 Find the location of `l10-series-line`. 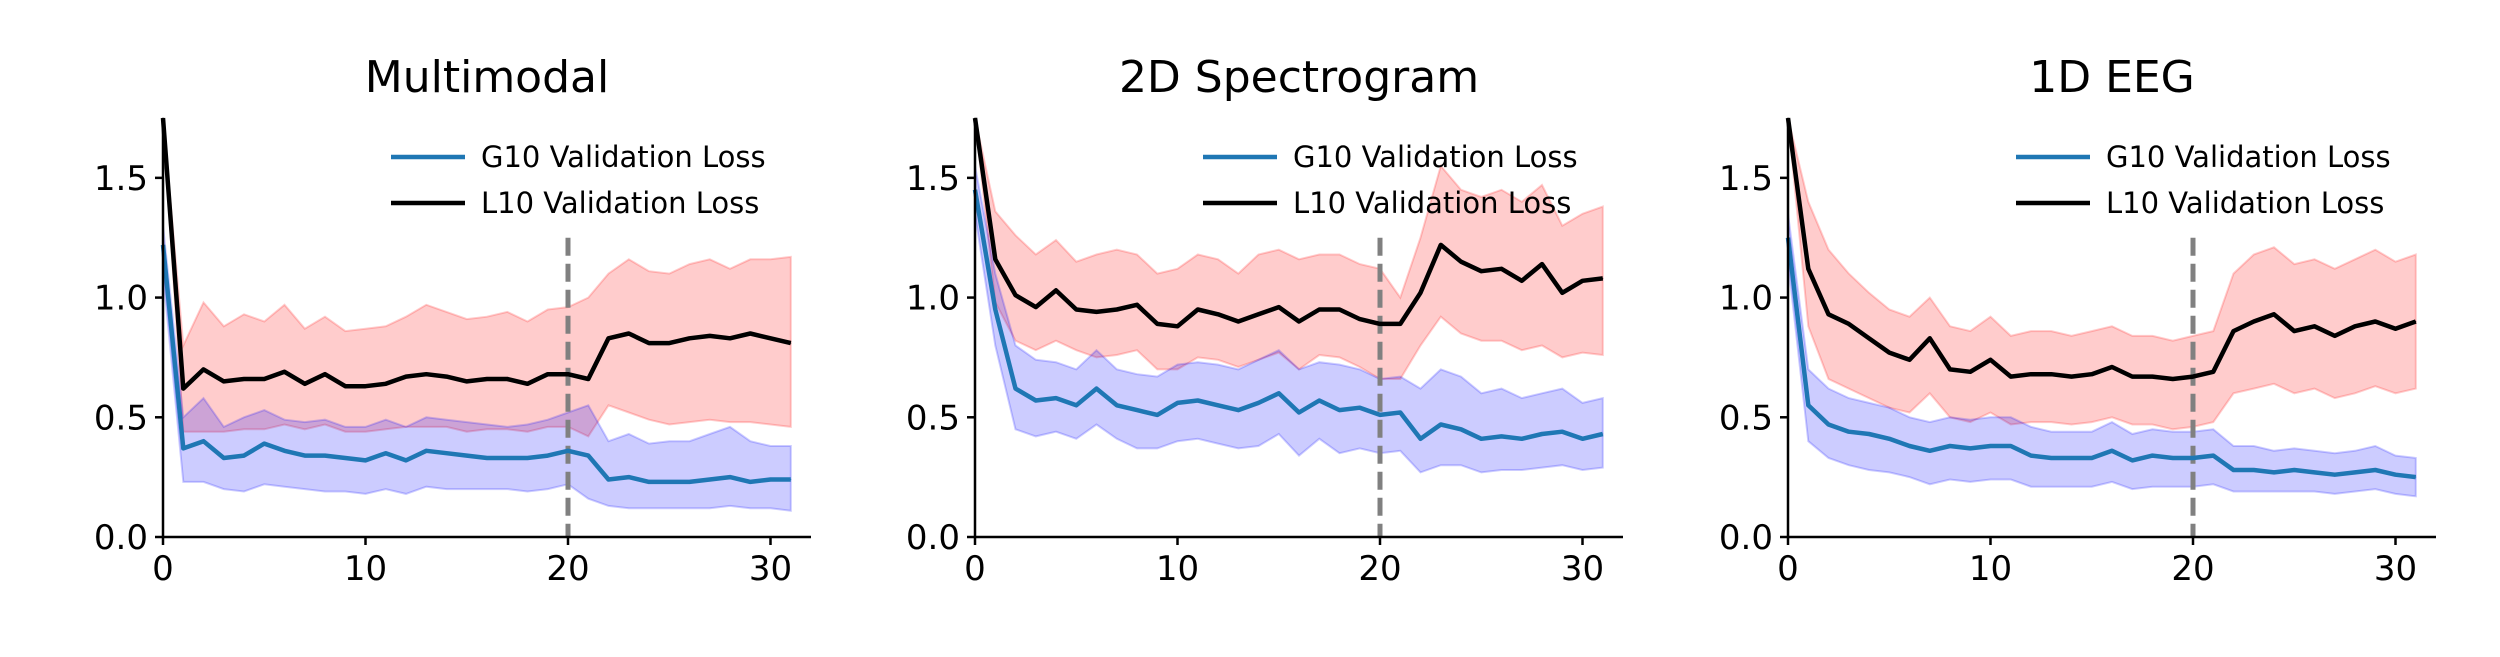

l10-series-line is located at coordinates (476, 254).